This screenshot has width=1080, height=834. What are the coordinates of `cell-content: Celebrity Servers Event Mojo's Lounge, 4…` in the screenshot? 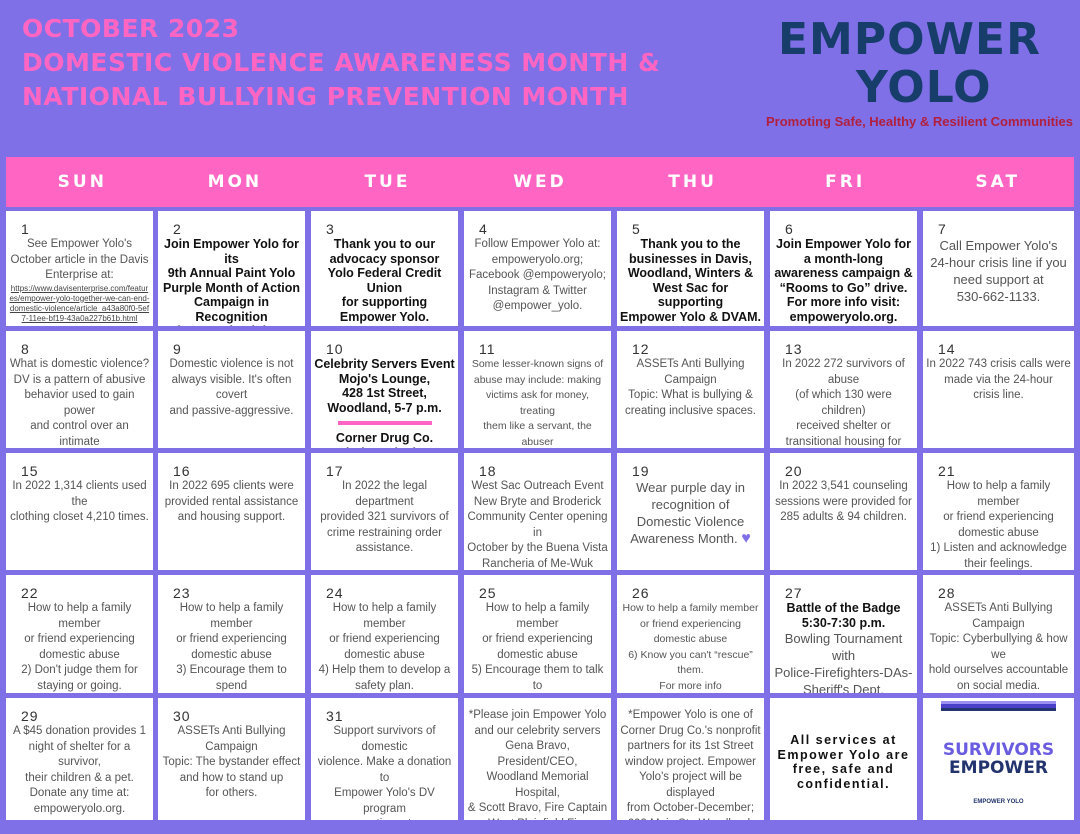 It's located at (384, 402).